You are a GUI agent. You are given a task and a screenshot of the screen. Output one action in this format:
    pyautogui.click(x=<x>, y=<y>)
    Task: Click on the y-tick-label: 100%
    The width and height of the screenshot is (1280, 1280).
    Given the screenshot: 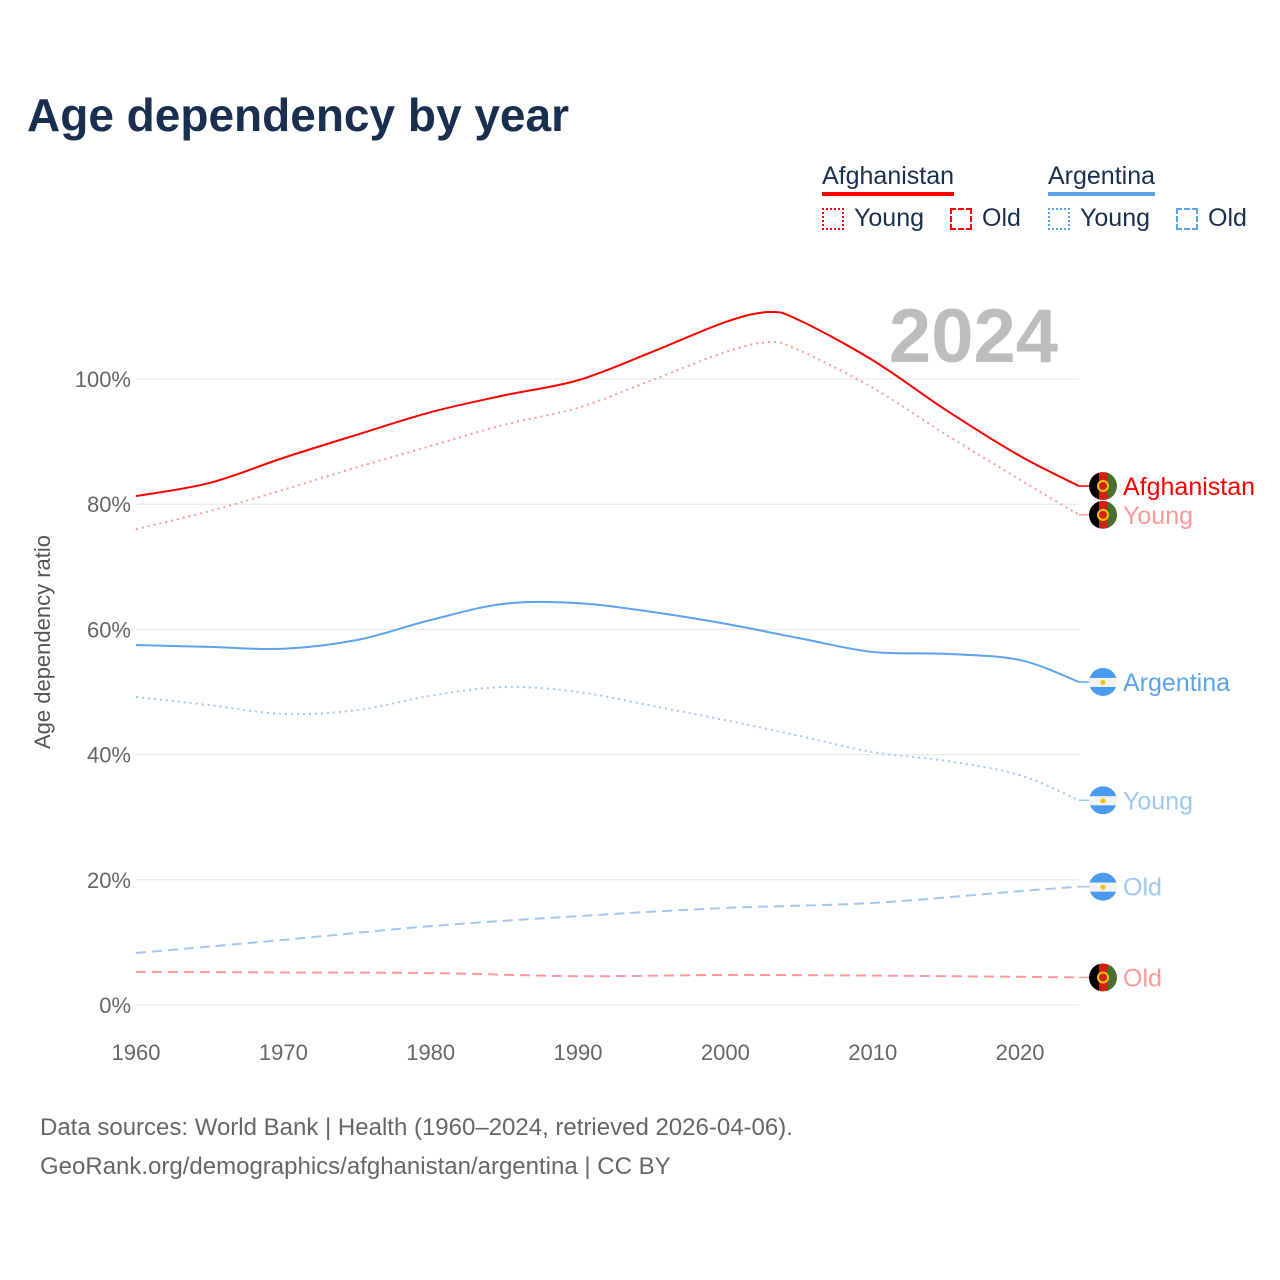 What is the action you would take?
    pyautogui.click(x=103, y=379)
    